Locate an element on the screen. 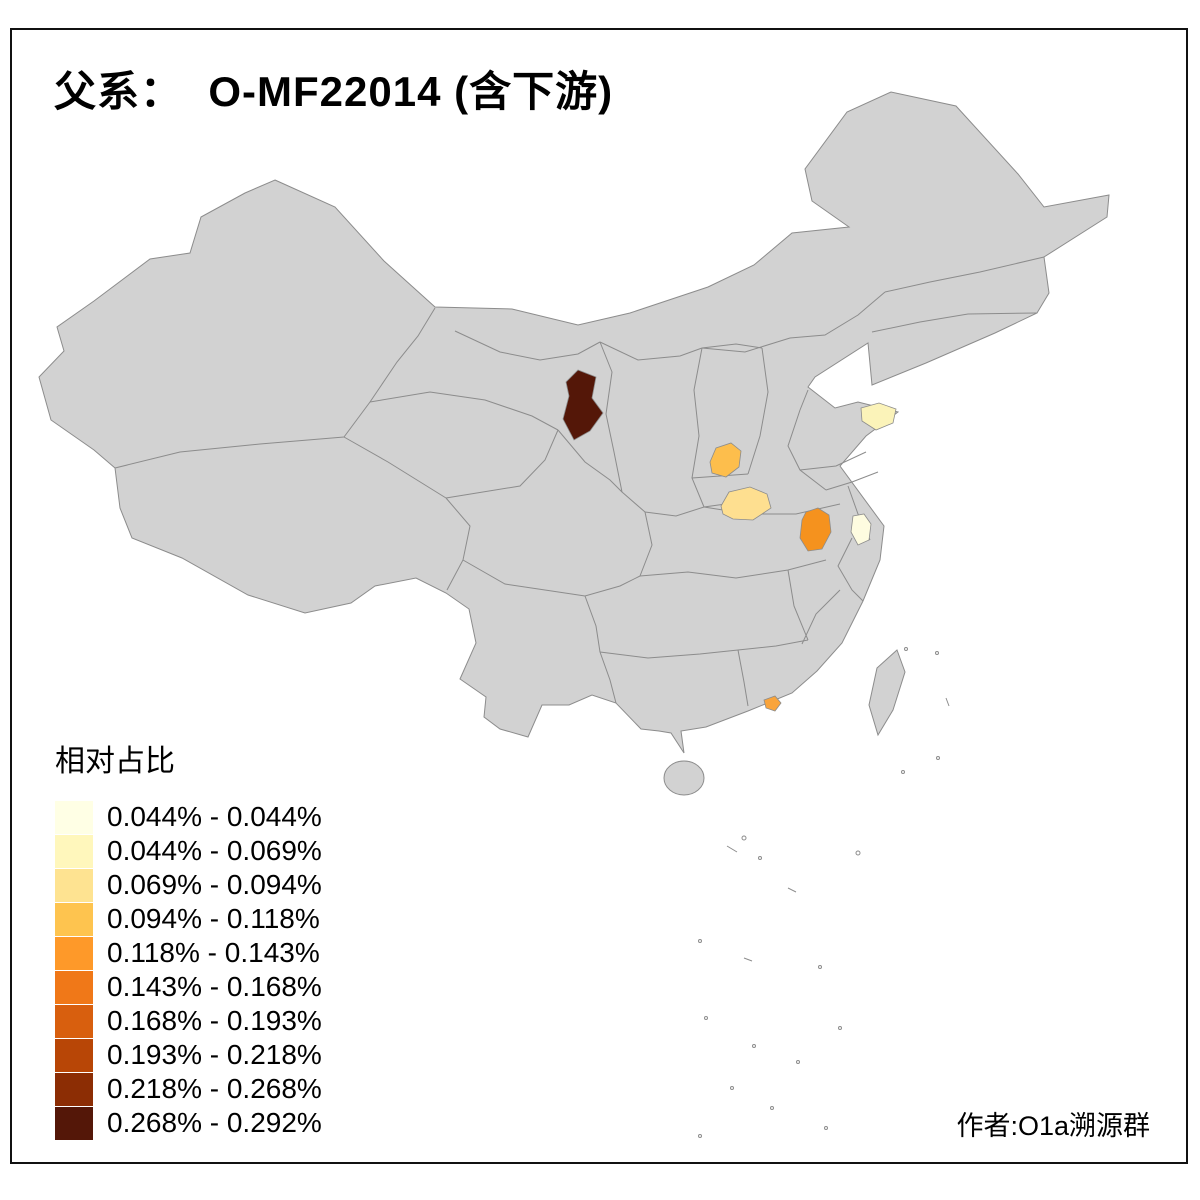 The height and width of the screenshot is (1200, 1200). hainan-island-shape is located at coordinates (684, 778).